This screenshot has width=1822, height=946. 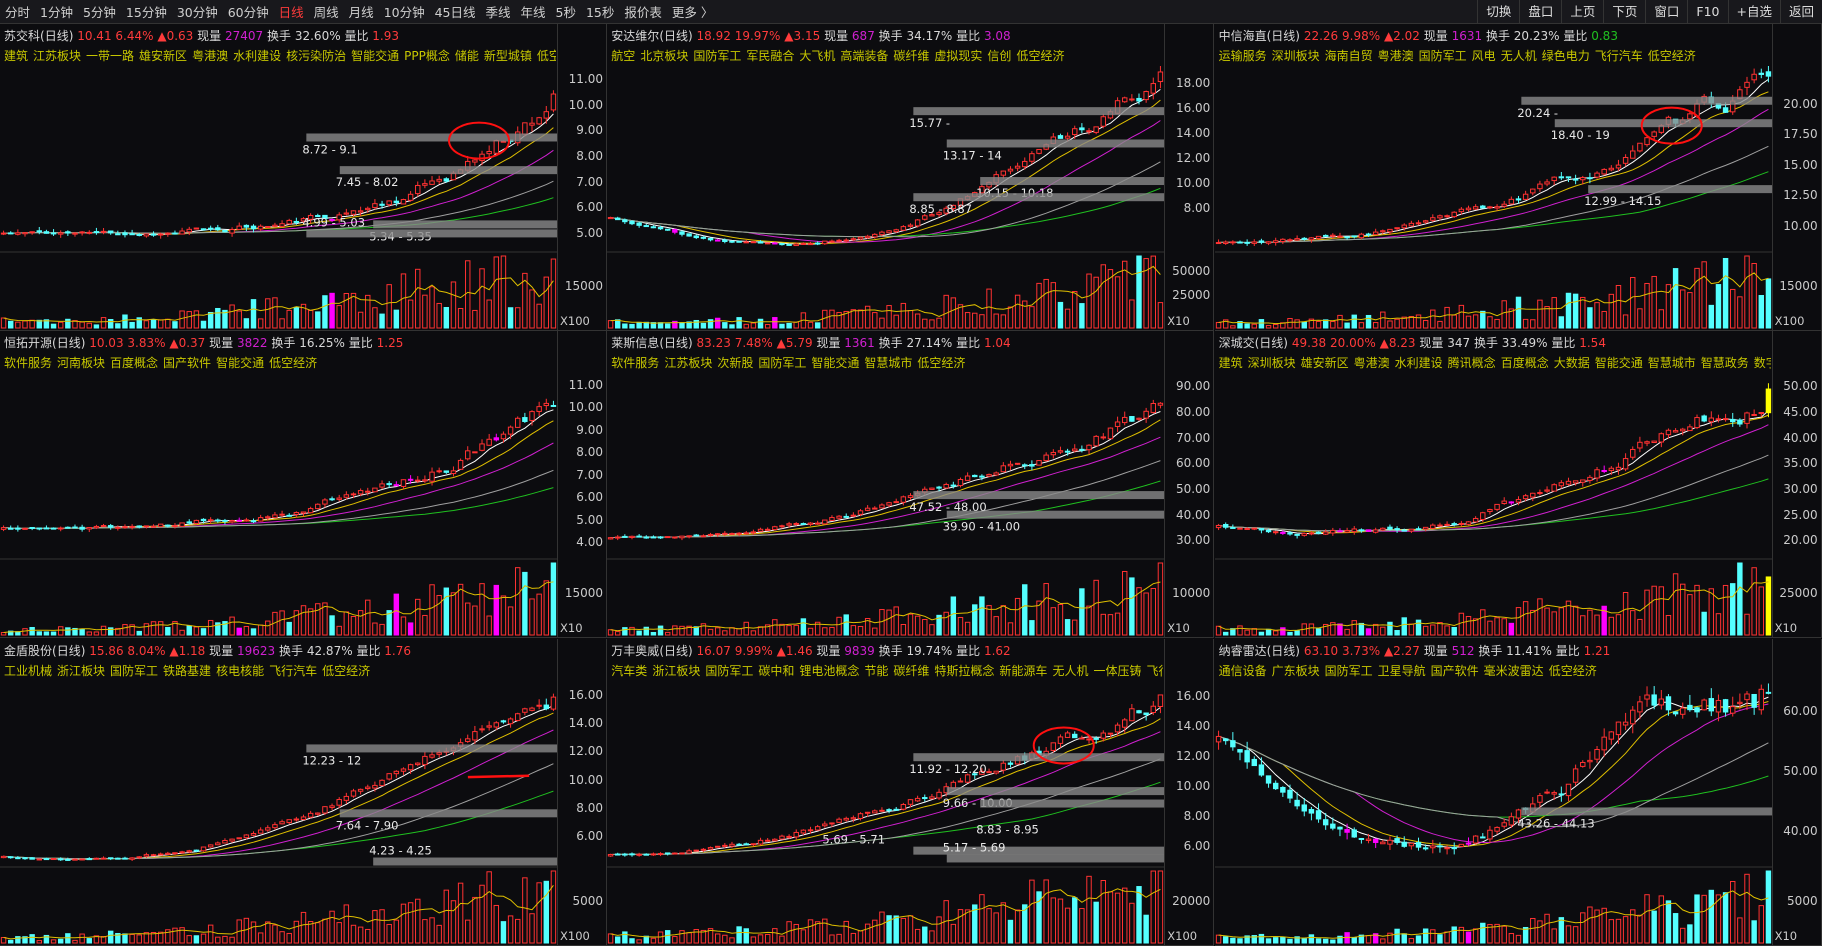 What do you see at coordinates (326, 12) in the screenshot?
I see `tab-period: 周线` at bounding box center [326, 12].